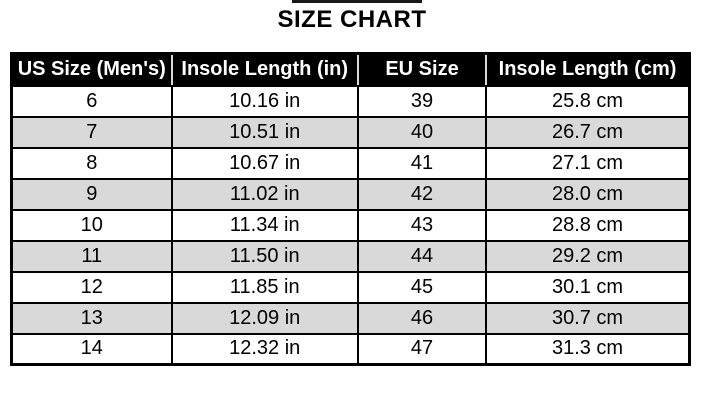 This screenshot has height=403, width=704. I want to click on table-cell: 44, so click(422, 256).